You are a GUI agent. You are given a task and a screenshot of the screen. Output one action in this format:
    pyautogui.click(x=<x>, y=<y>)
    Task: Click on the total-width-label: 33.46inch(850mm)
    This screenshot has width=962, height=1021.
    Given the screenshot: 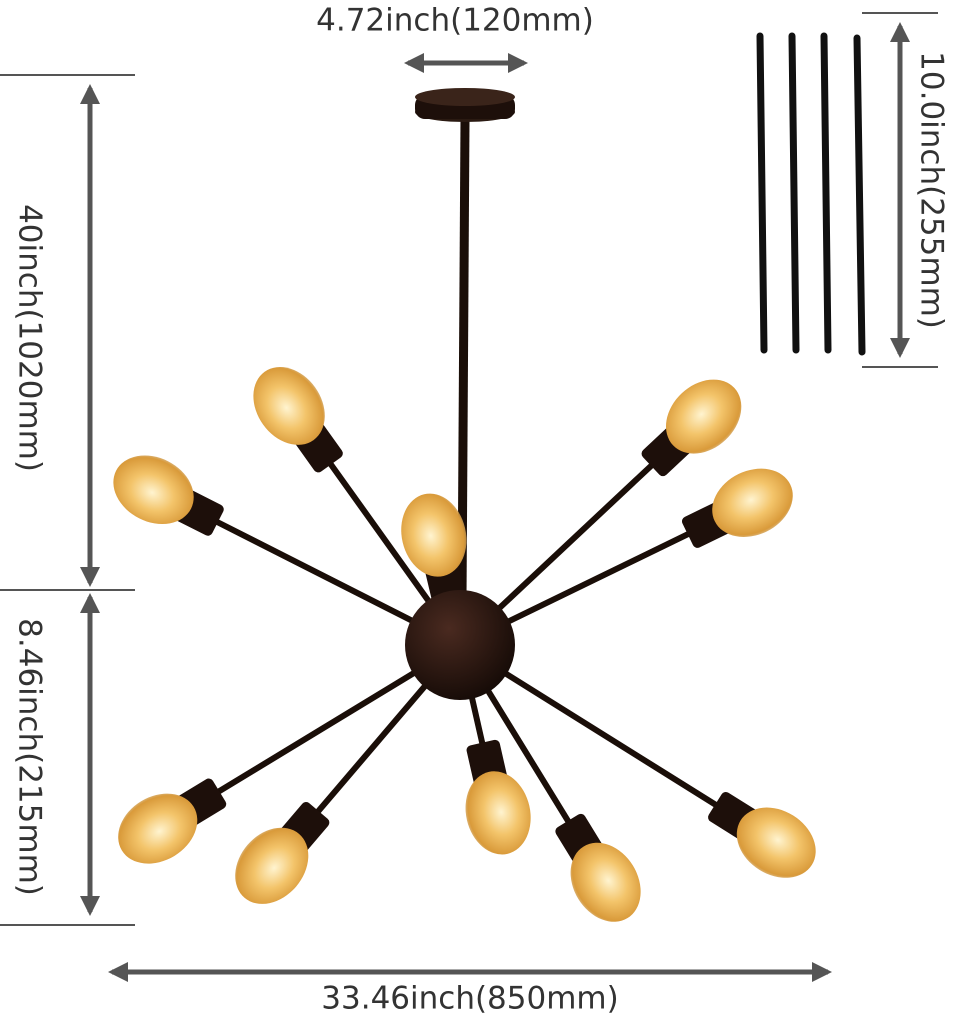 What is the action you would take?
    pyautogui.click(x=469, y=999)
    